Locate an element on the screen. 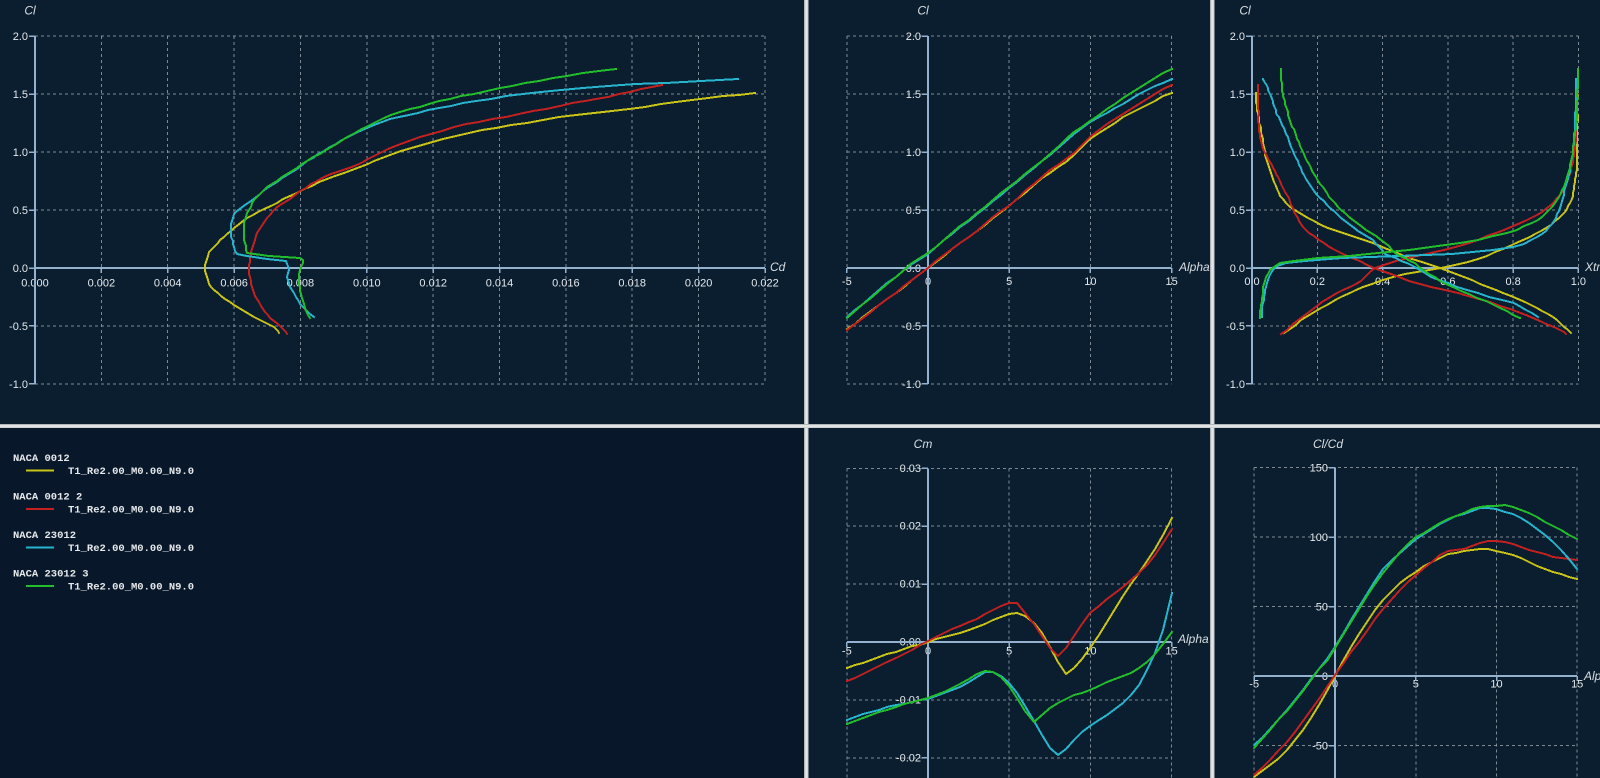 Image resolution: width=1600 pixels, height=778 pixels. svg-text: 50 is located at coordinates (1322, 608).